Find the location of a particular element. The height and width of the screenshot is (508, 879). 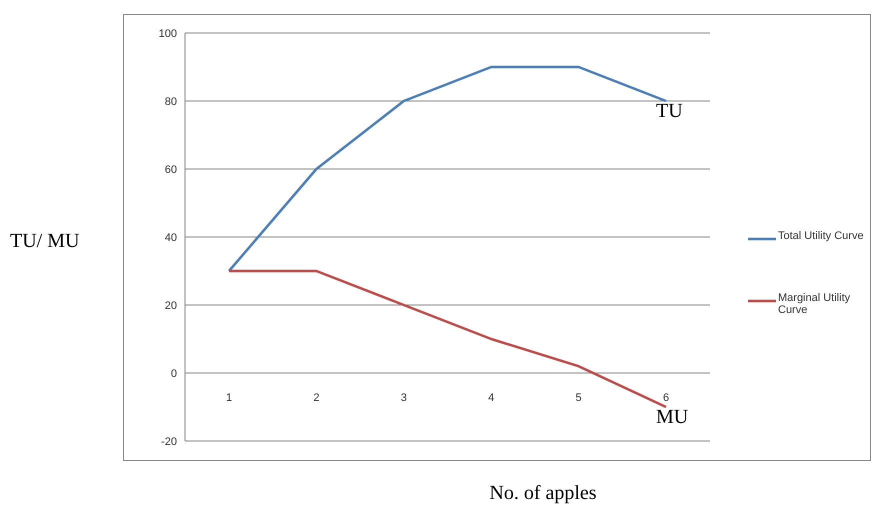

annotation: MU is located at coordinates (672, 417).